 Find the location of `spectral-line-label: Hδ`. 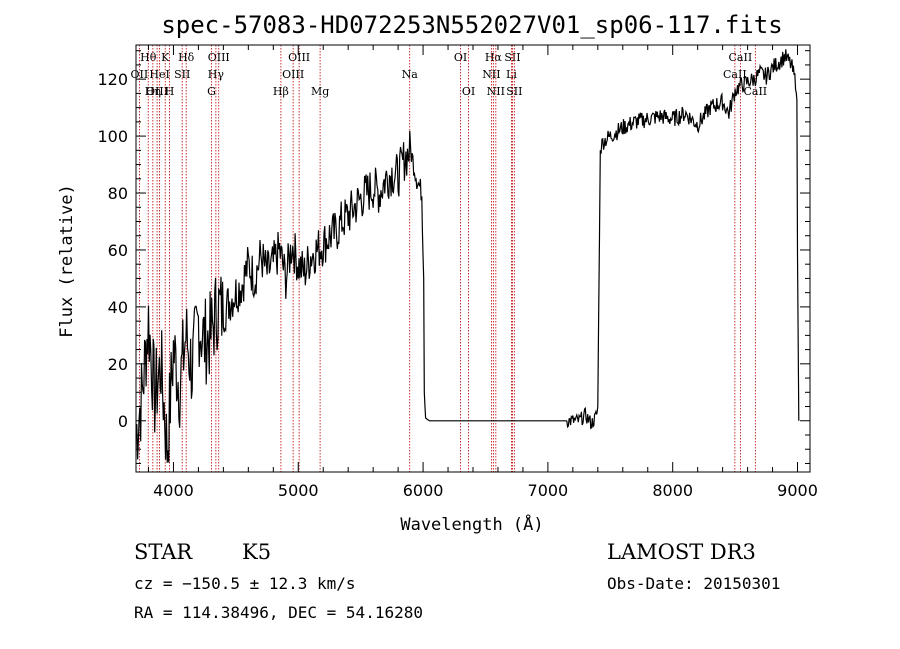

spectral-line-label: Hδ is located at coordinates (186, 57).